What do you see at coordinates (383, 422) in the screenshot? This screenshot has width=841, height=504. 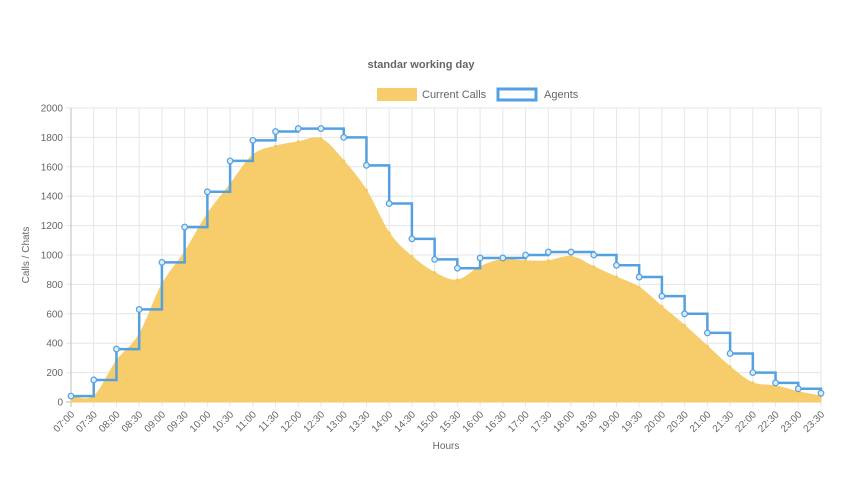 I see `x-tick-label: 14:00` at bounding box center [383, 422].